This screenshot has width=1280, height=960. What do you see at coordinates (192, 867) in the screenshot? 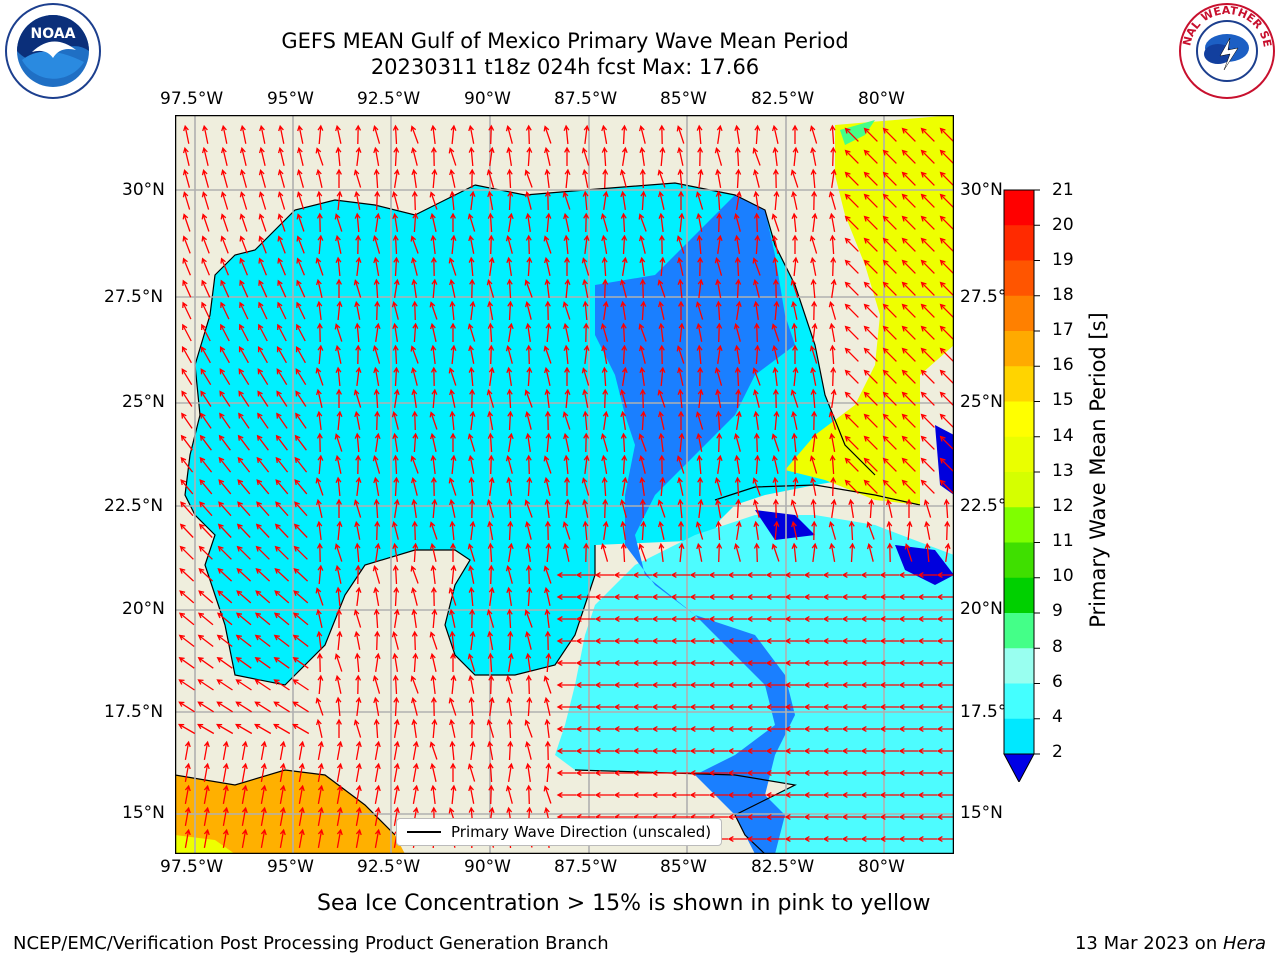
I see `lon-label-bottom: 97.5°W` at bounding box center [192, 867].